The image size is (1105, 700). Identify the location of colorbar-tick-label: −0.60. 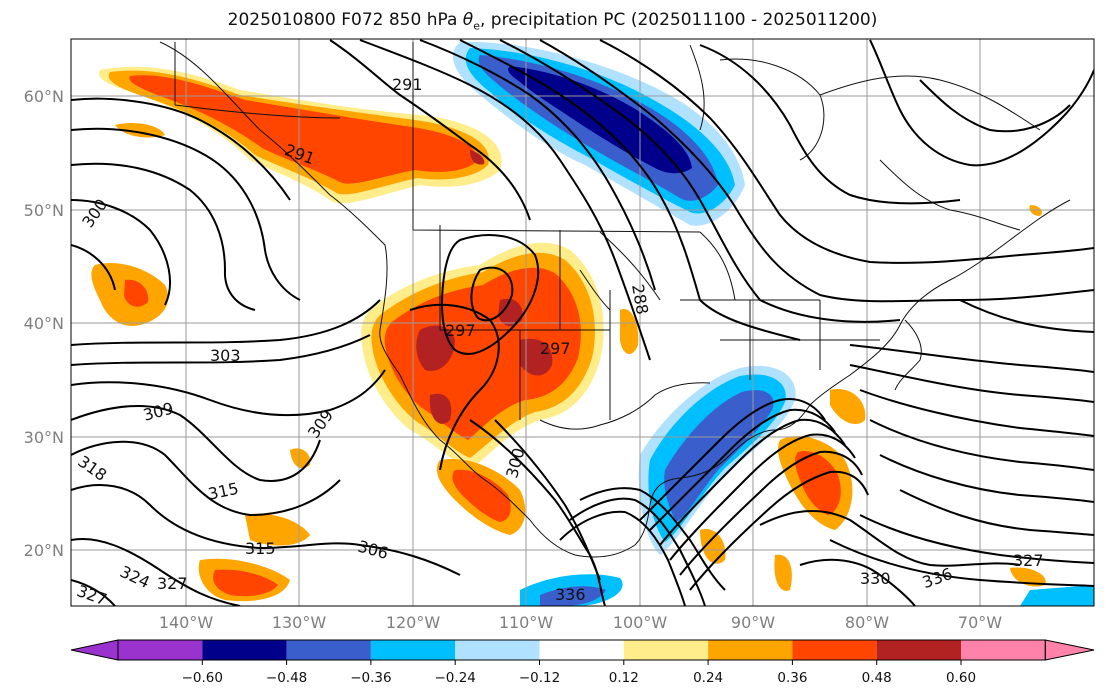
(202, 678).